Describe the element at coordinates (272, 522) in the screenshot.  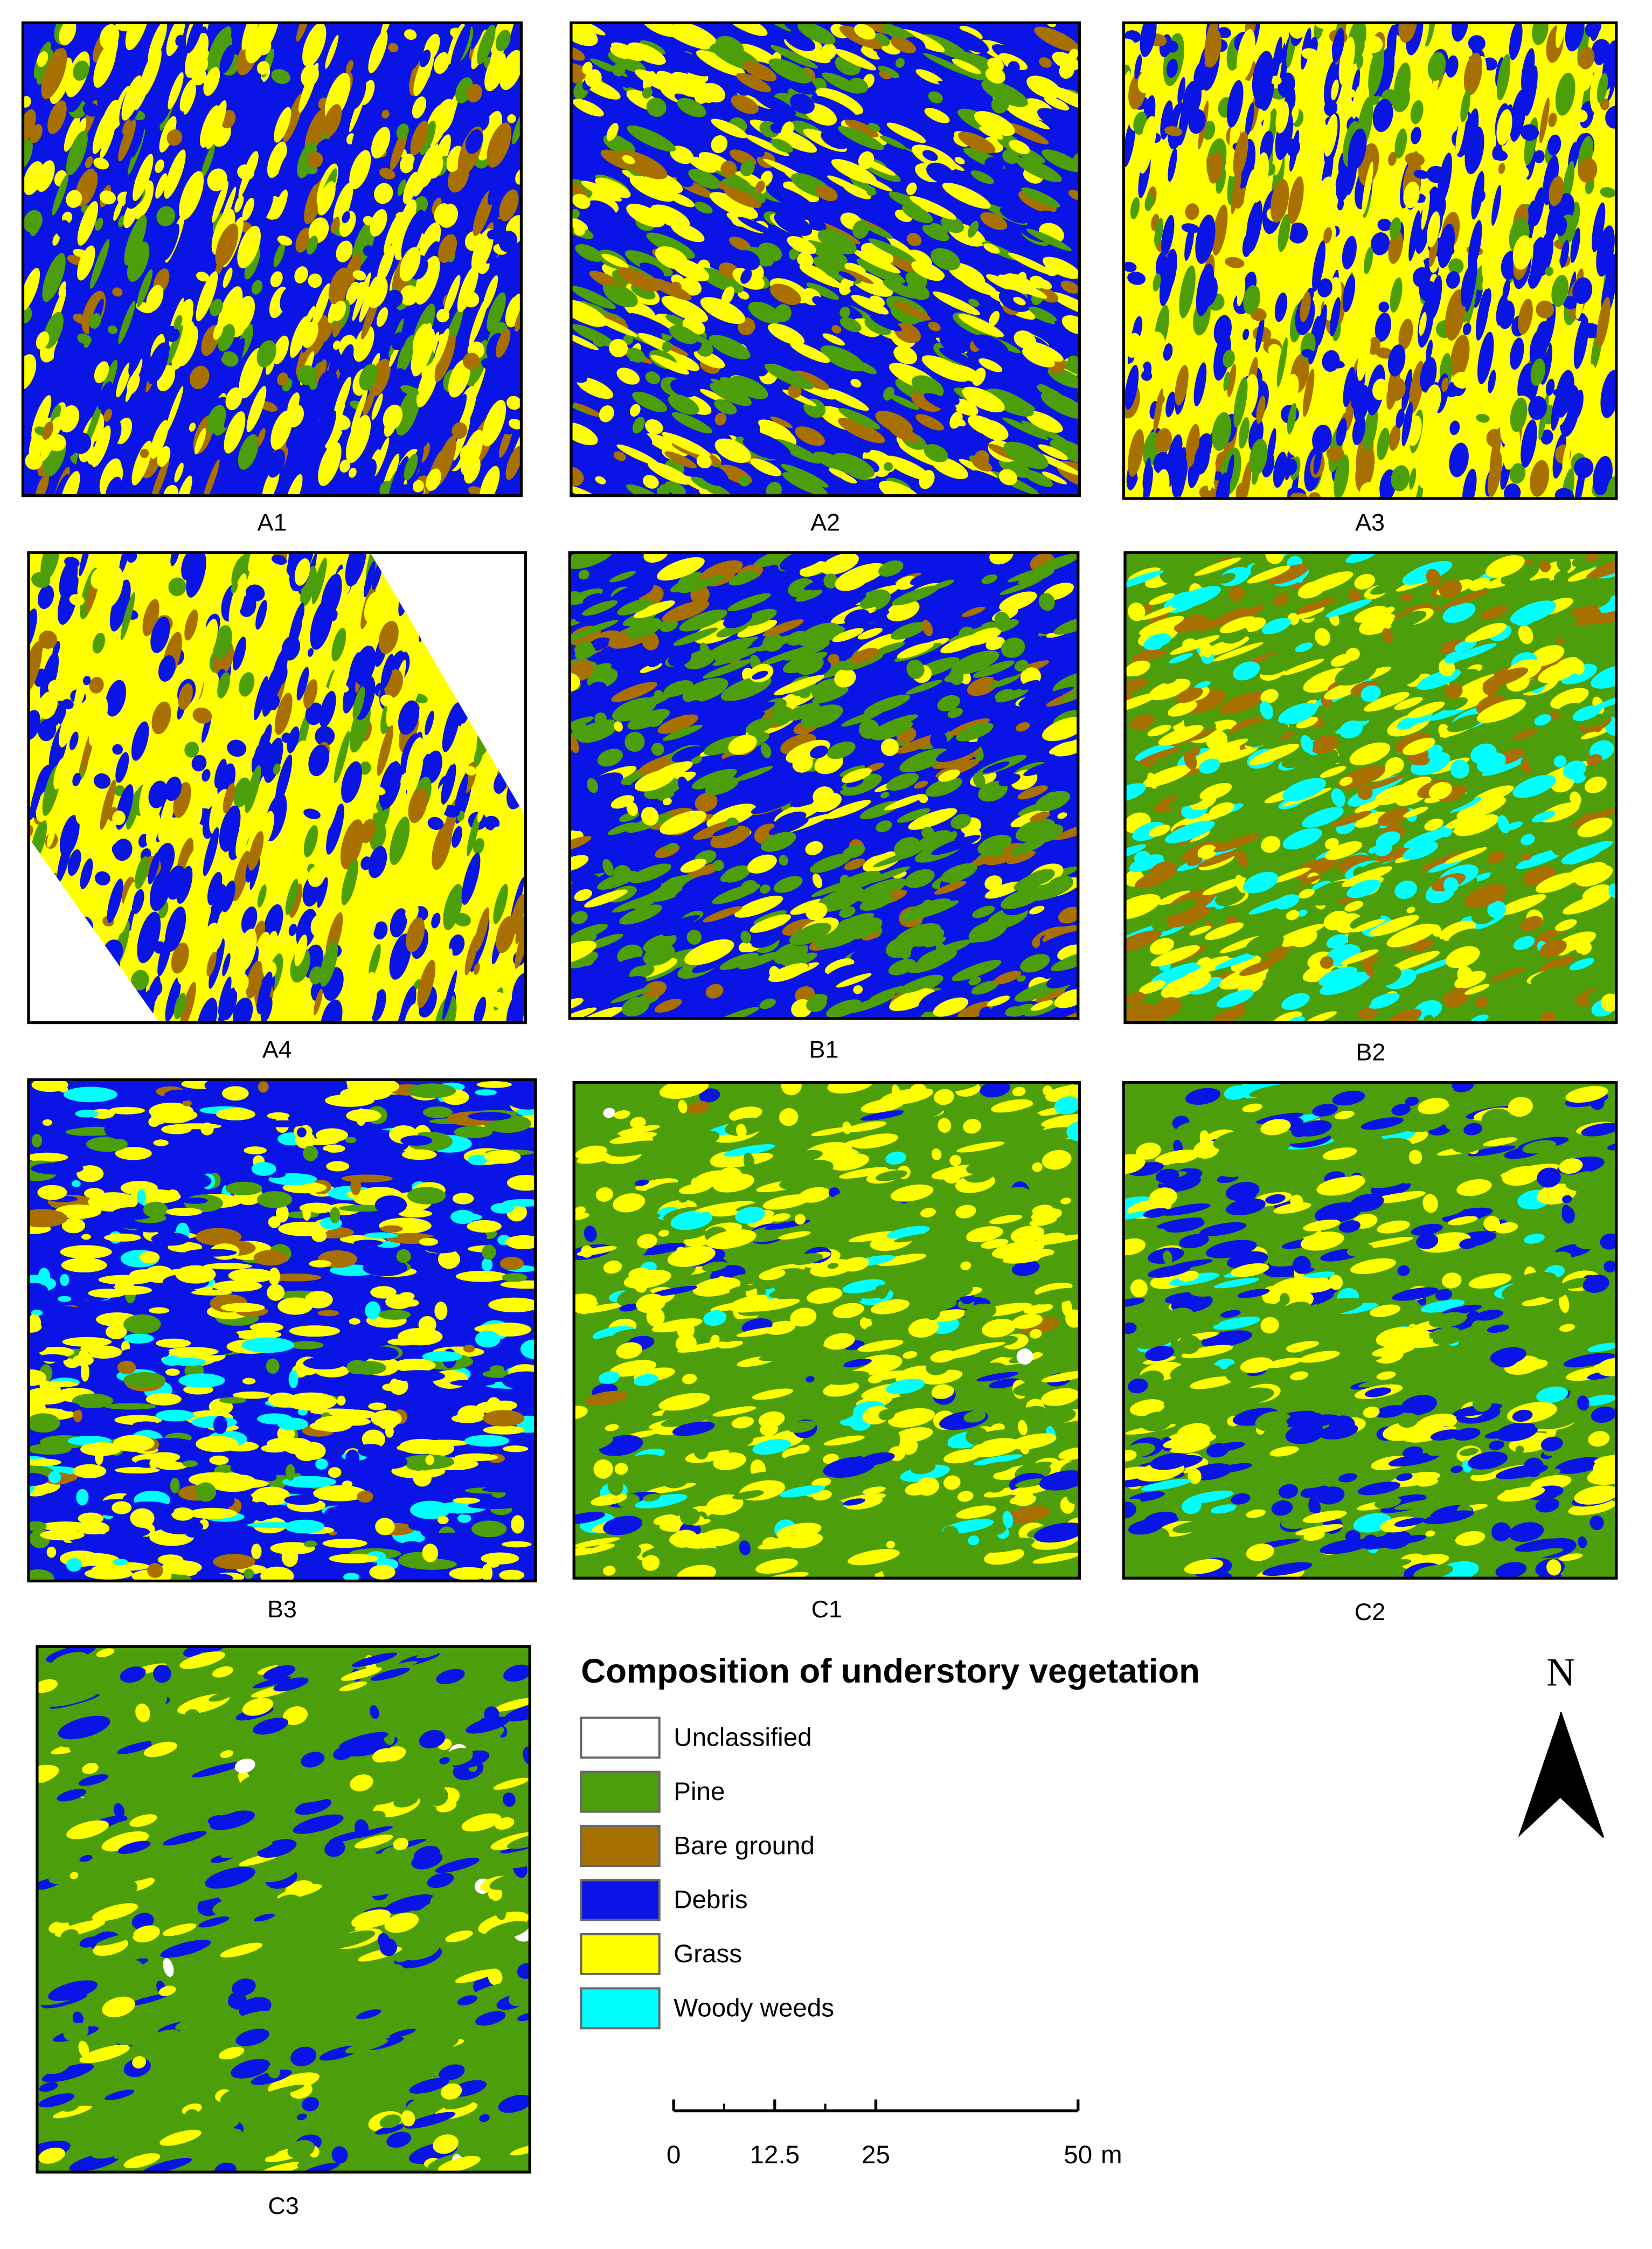
I see `panel-label: A1` at that location.